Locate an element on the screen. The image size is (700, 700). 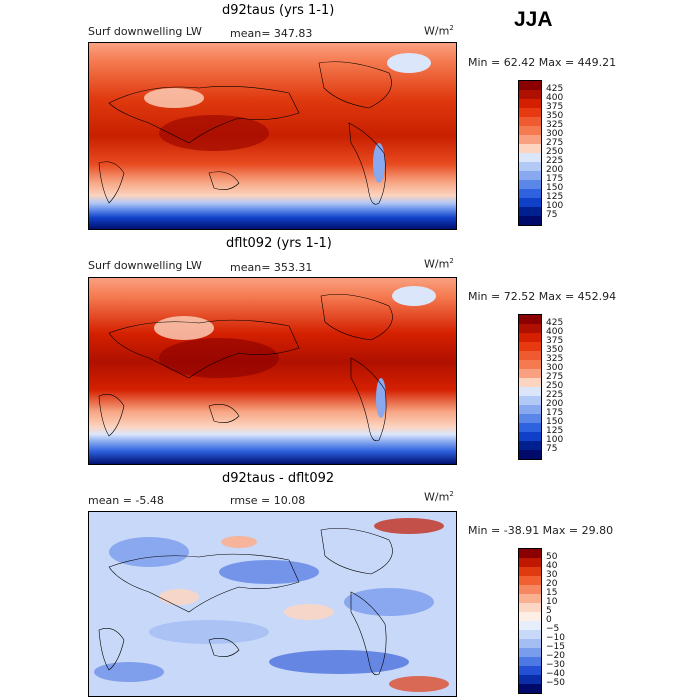
colorbar-tick: −50 is located at coordinates (555, 683).